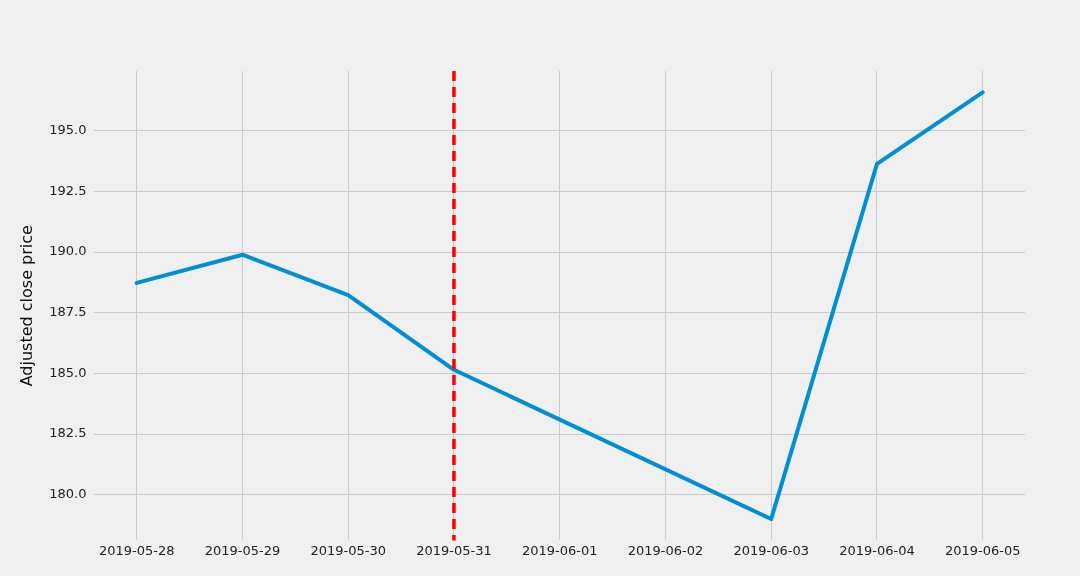  I want to click on x-tick-label: 2019-05-31, so click(454, 550).